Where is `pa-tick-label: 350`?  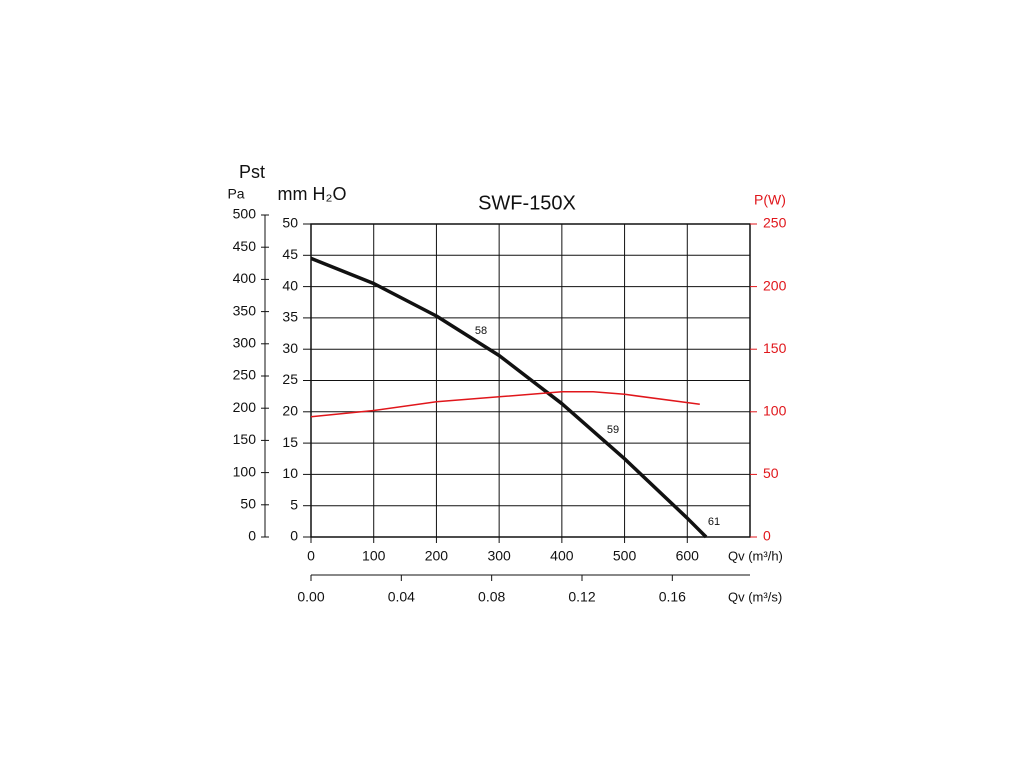 pa-tick-label: 350 is located at coordinates (245, 310).